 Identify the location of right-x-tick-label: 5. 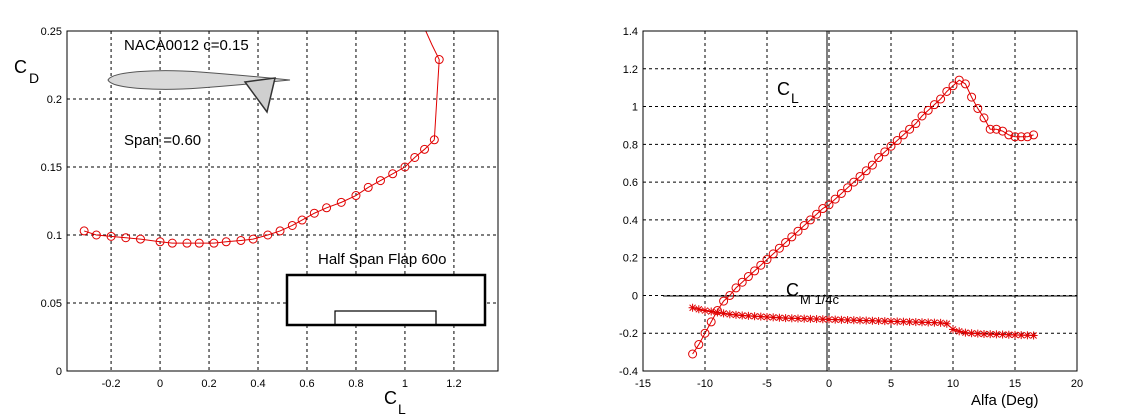
(891, 384).